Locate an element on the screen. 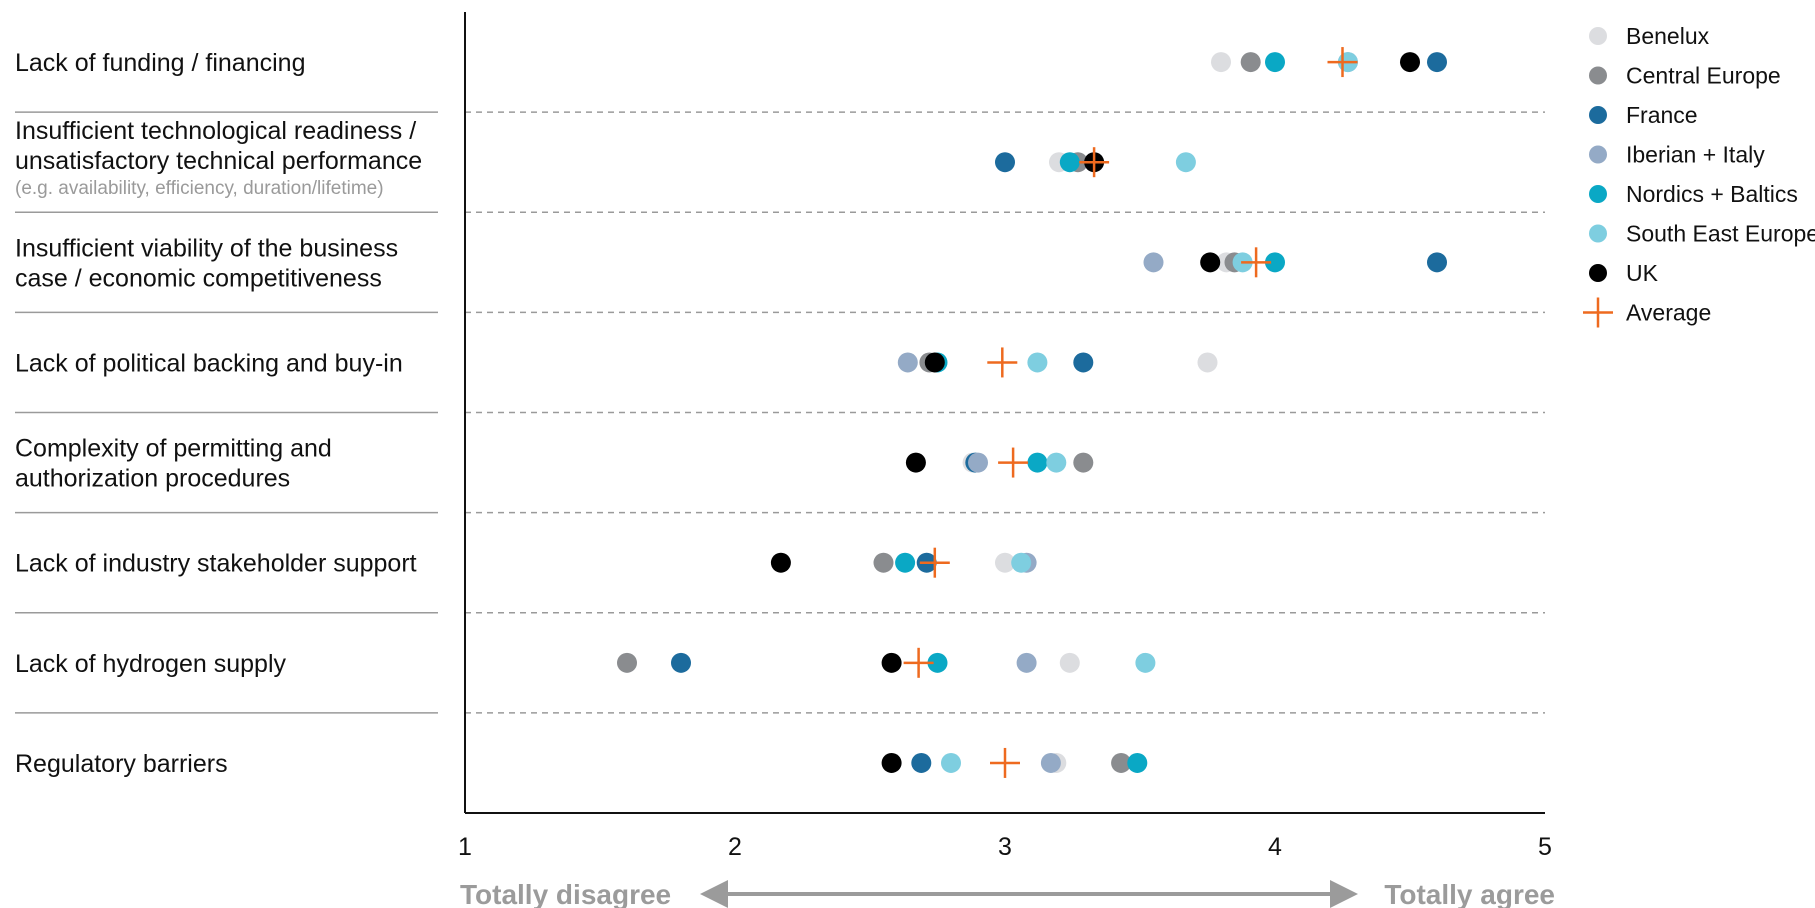 The height and width of the screenshot is (908, 1815). category-label: Lack of political backing and buy-in is located at coordinates (209, 363).